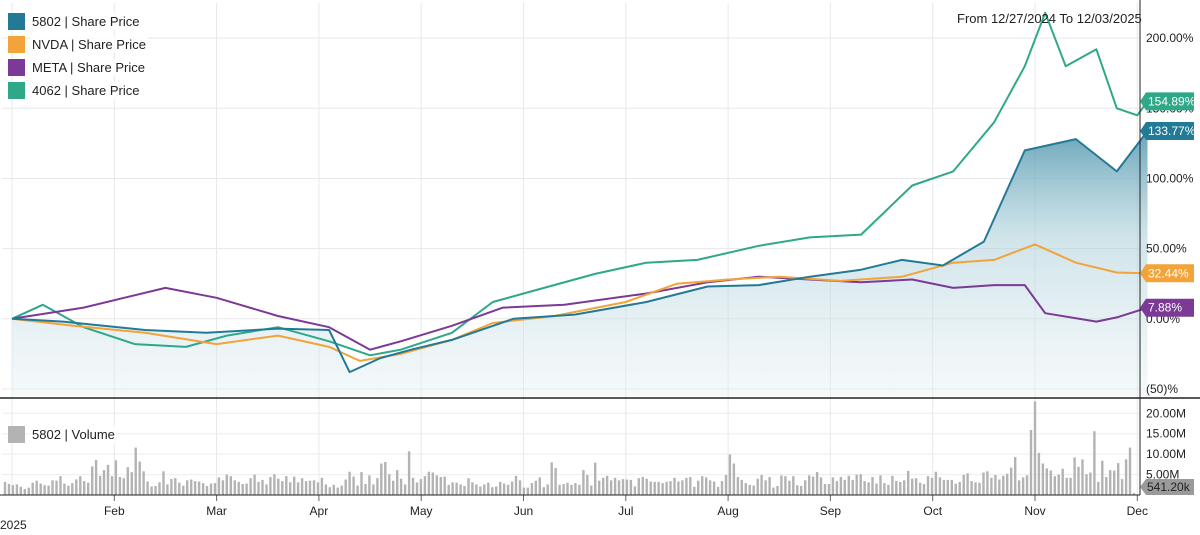 The image size is (1200, 535). What do you see at coordinates (523, 511) in the screenshot?
I see `x-tick-label: Jun` at bounding box center [523, 511].